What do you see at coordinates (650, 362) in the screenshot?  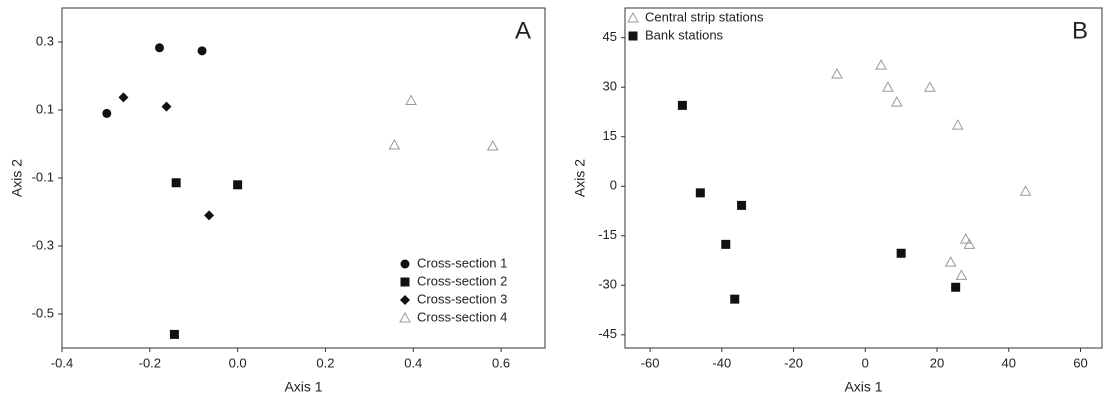 I see `x-tick-label: -60` at bounding box center [650, 362].